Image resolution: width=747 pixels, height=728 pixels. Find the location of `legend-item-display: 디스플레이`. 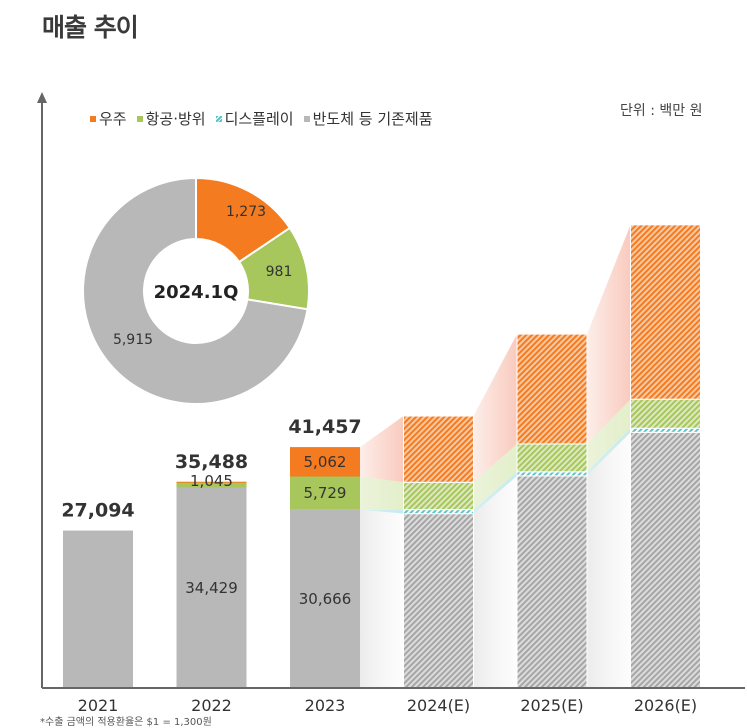

legend-item-display: 디스플레이 is located at coordinates (254, 118).